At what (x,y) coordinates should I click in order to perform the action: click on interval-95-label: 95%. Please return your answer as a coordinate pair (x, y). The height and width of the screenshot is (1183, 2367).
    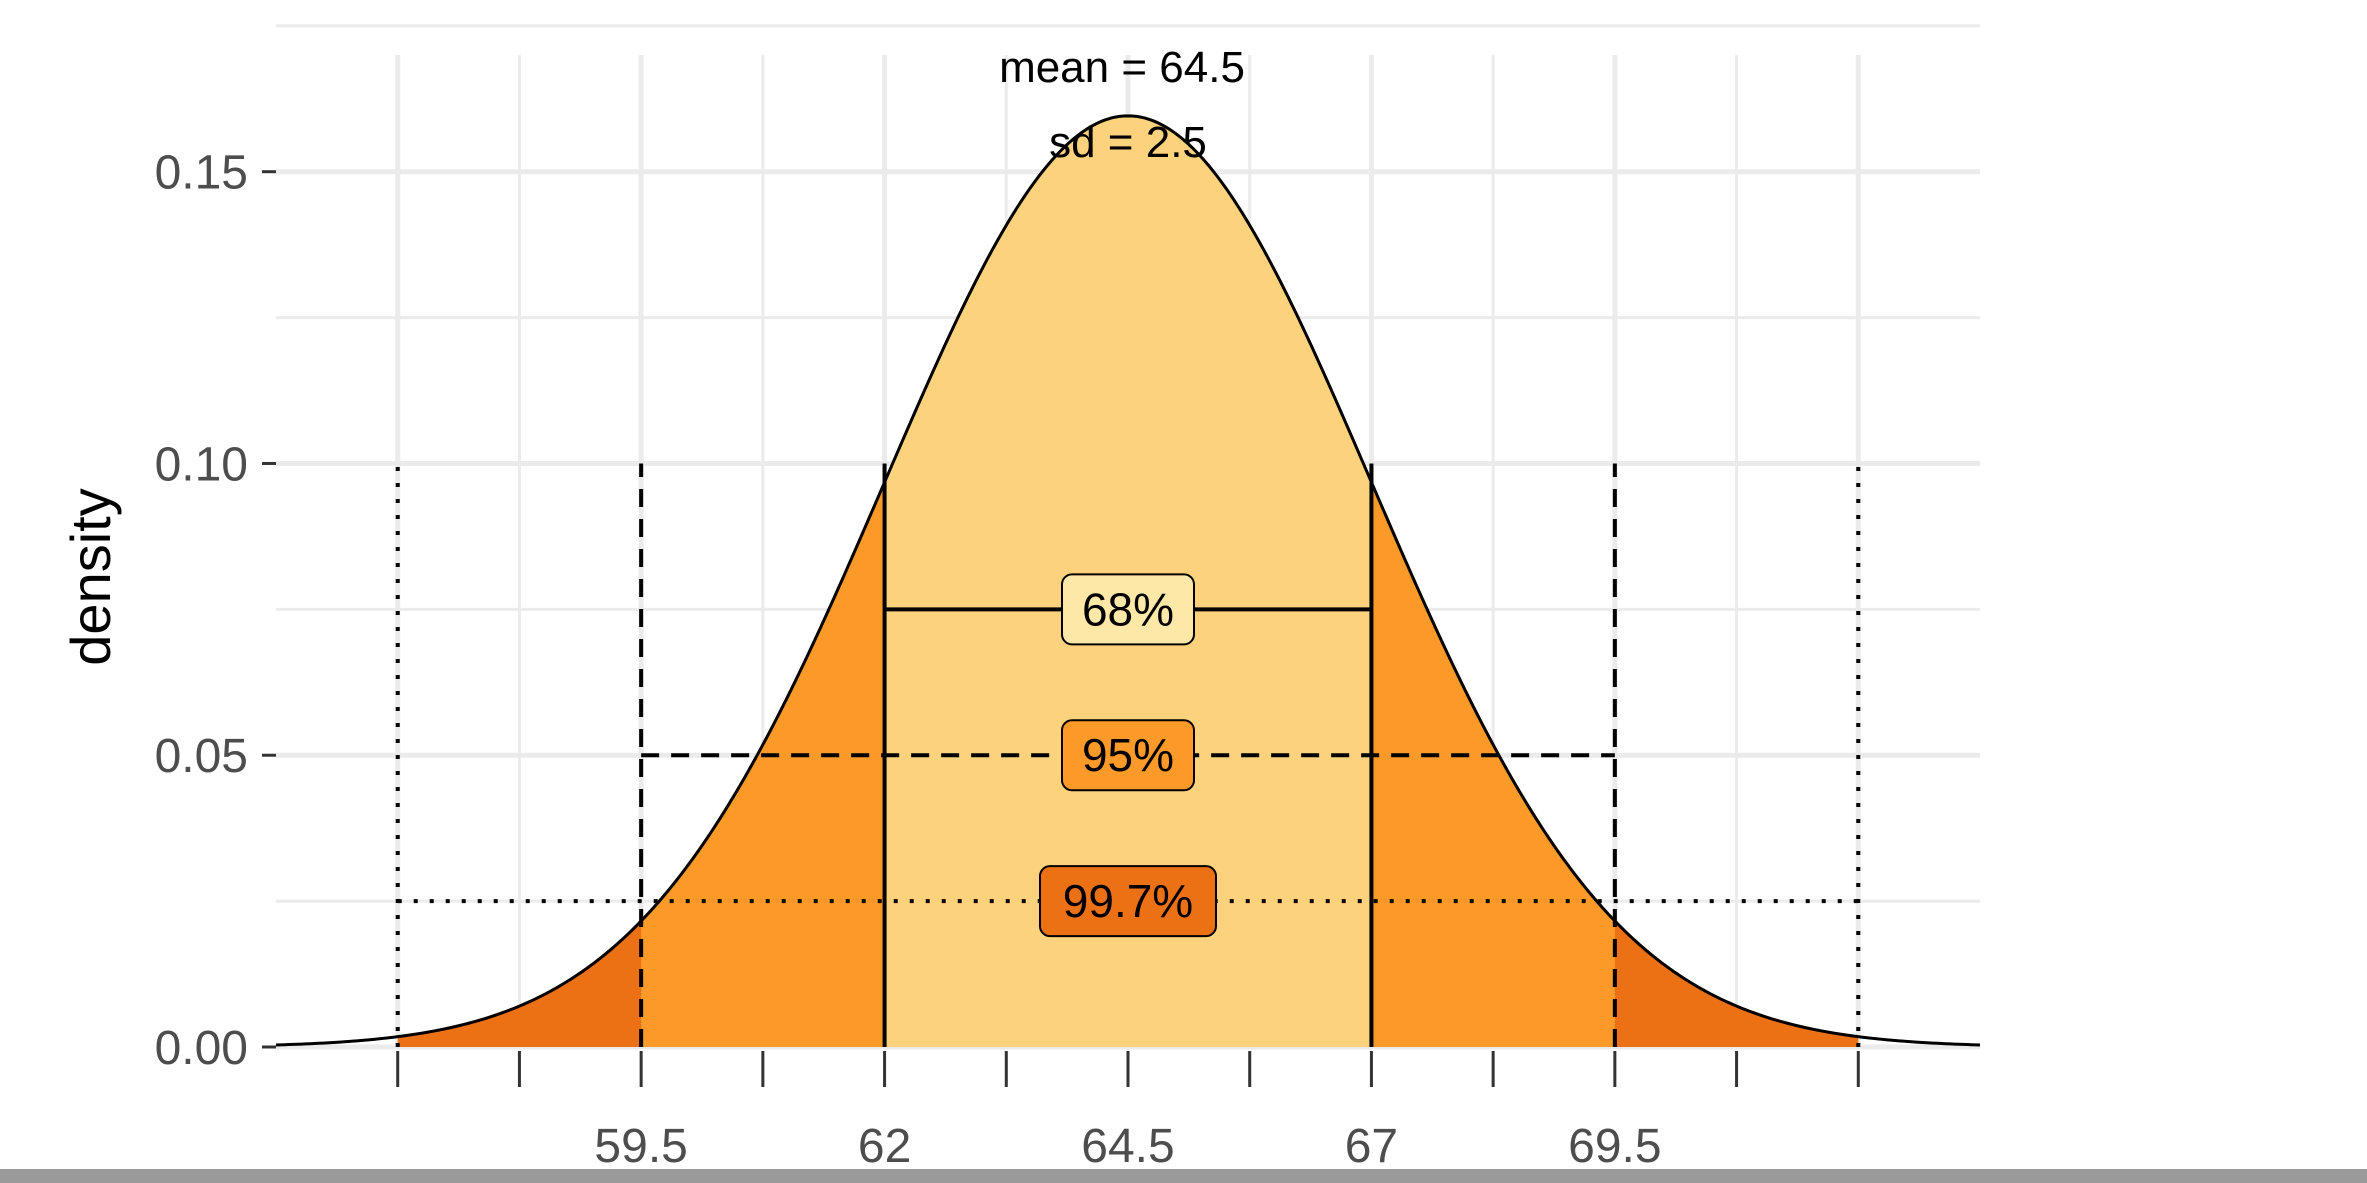
    Looking at the image, I should click on (1128, 755).